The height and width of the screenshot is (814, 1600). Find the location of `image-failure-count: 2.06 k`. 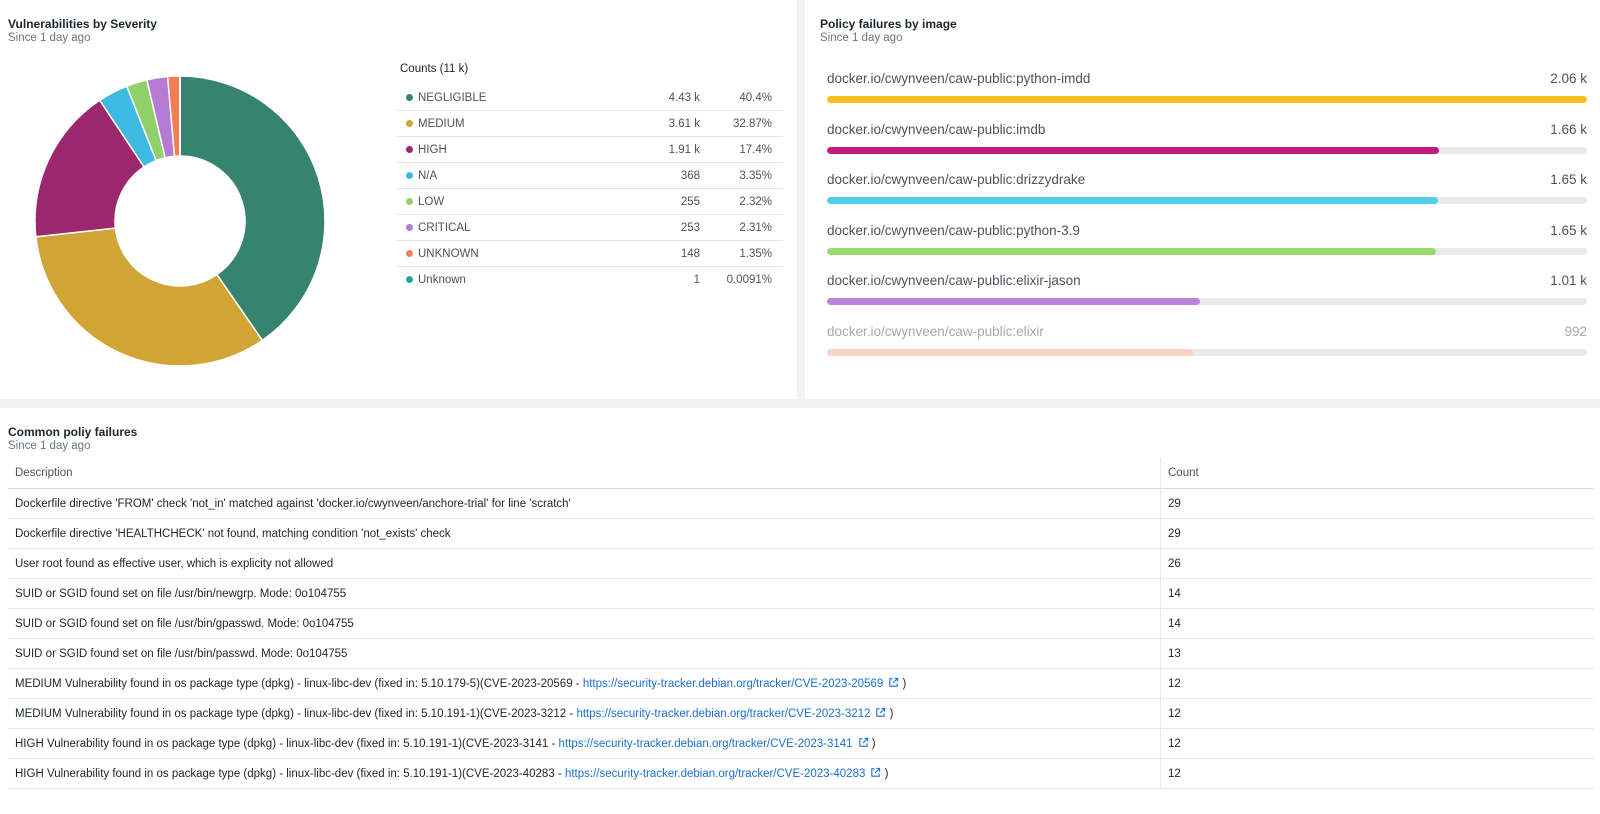

image-failure-count: 2.06 k is located at coordinates (1568, 78).